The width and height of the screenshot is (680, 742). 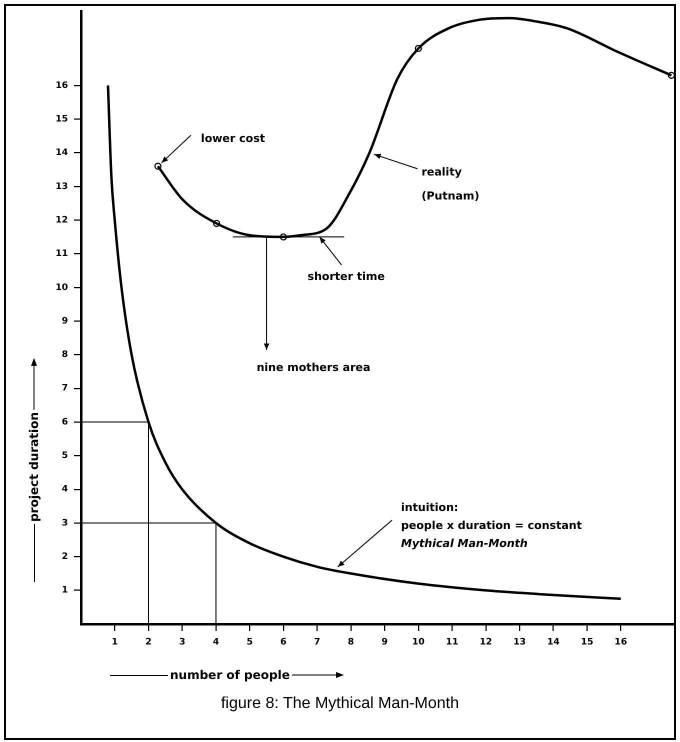 I want to click on x-tick-label: 2, so click(x=148, y=643).